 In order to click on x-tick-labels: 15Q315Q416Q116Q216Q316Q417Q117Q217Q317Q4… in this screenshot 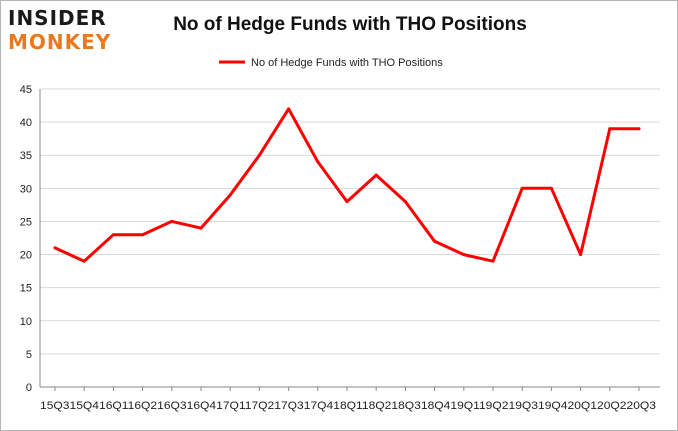, I will do `click(348, 406)`.